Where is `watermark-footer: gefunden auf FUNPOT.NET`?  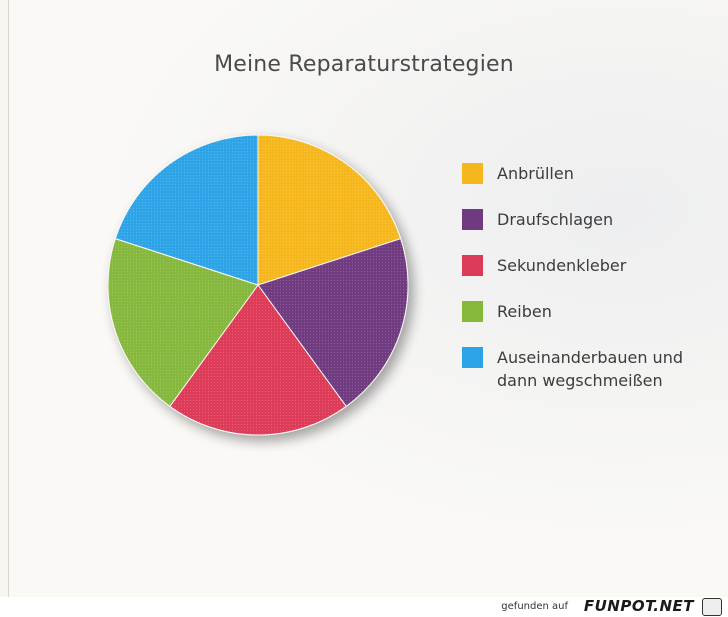
watermark-footer: gefunden auf FUNPOT.NET is located at coordinates (364, 607).